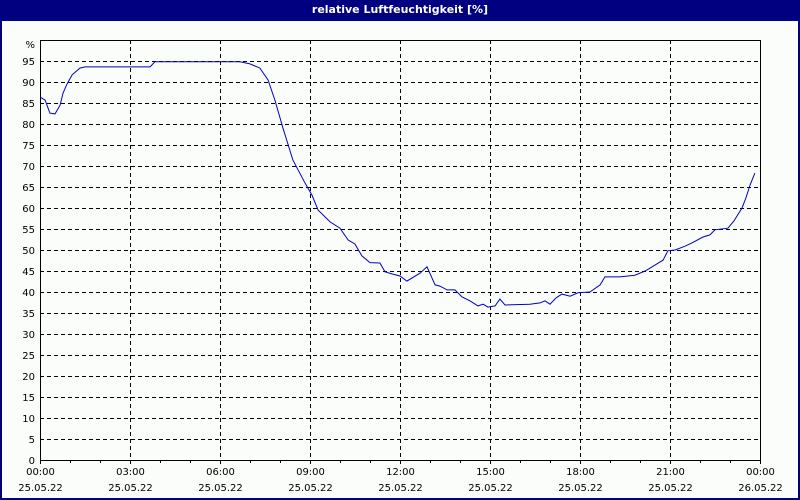  Describe the element at coordinates (28, 146) in the screenshot. I see `y-tick-label: 75` at that location.